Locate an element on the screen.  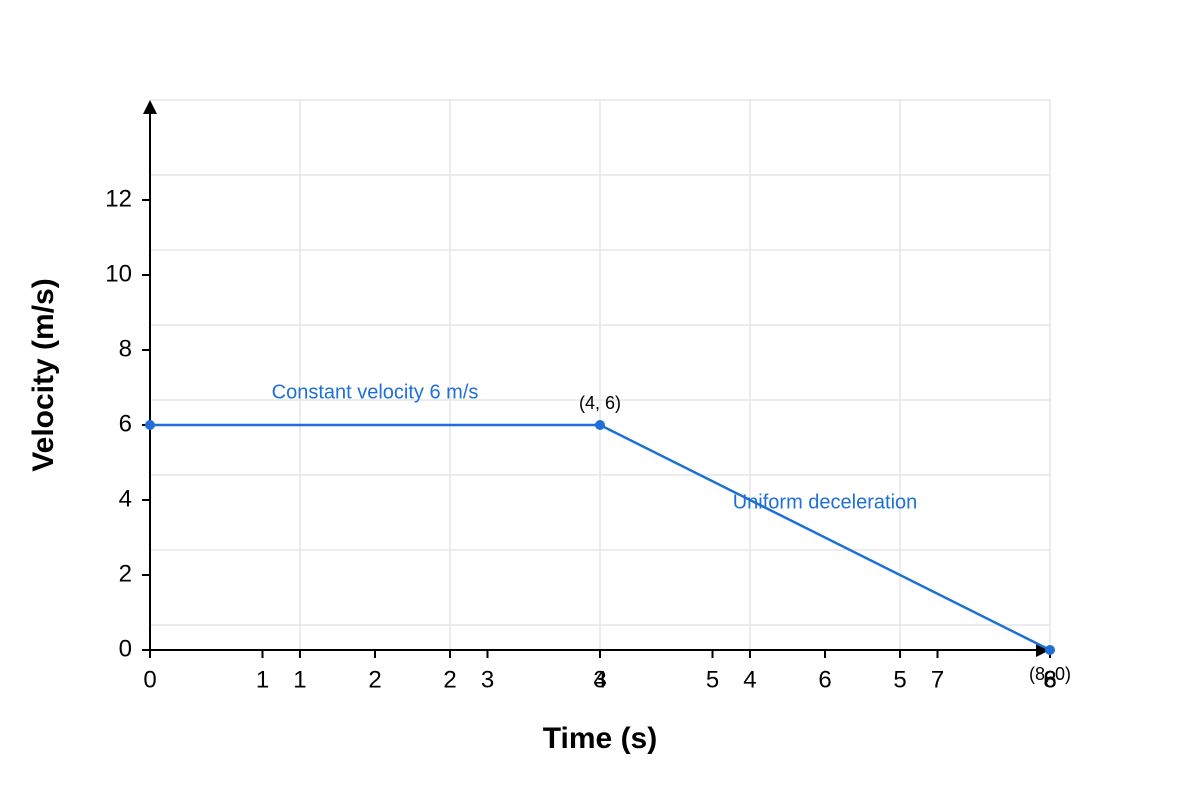
x-axis-title: Time (s) is located at coordinates (600, 738).